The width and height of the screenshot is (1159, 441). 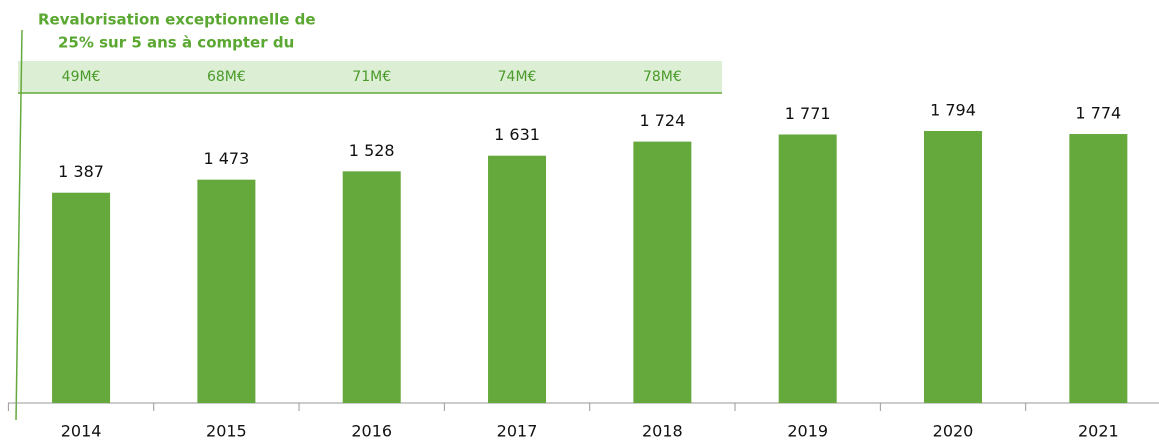 I want to click on band-label: 74M€, so click(x=517, y=77).